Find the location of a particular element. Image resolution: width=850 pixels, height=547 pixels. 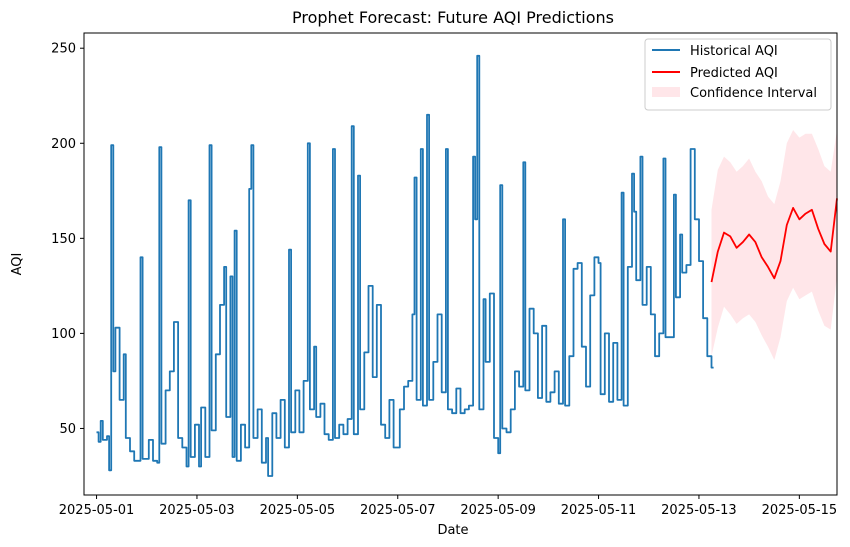

x-tick-label: 2025-05-03 is located at coordinates (197, 510).